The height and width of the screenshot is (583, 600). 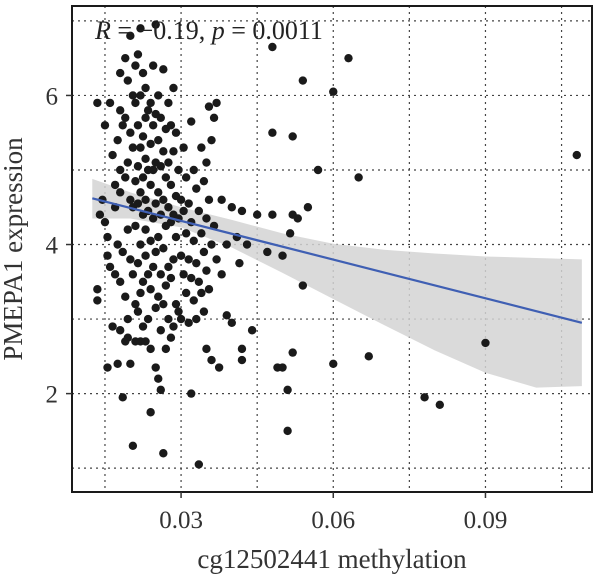 What do you see at coordinates (102, 30) in the screenshot?
I see `r-symbol: R` at bounding box center [102, 30].